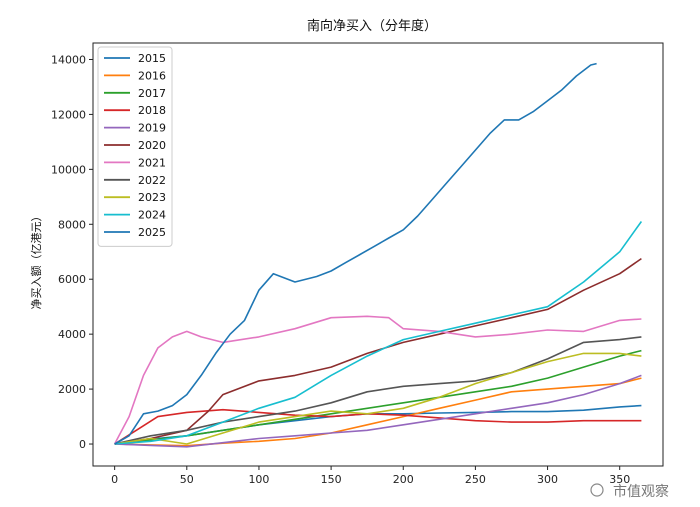  What do you see at coordinates (152, 128) in the screenshot?
I see `legend-label: 2019` at bounding box center [152, 128].